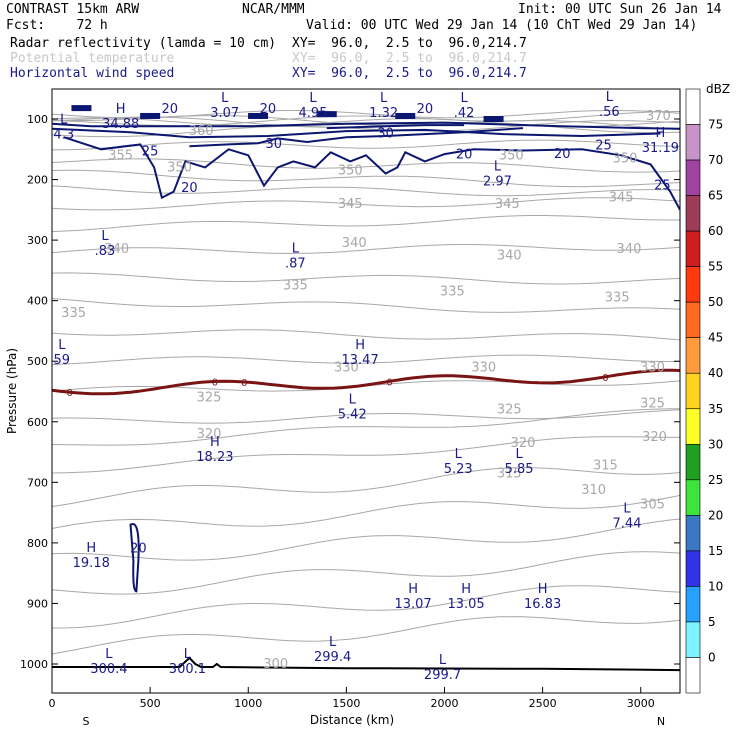  What do you see at coordinates (201, 131) in the screenshot?
I see `theta-label: 360` at bounding box center [201, 131].